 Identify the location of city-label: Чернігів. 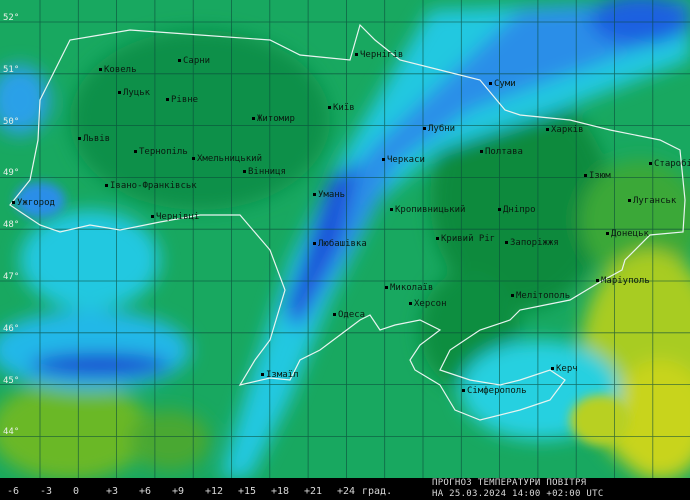
(379, 55).